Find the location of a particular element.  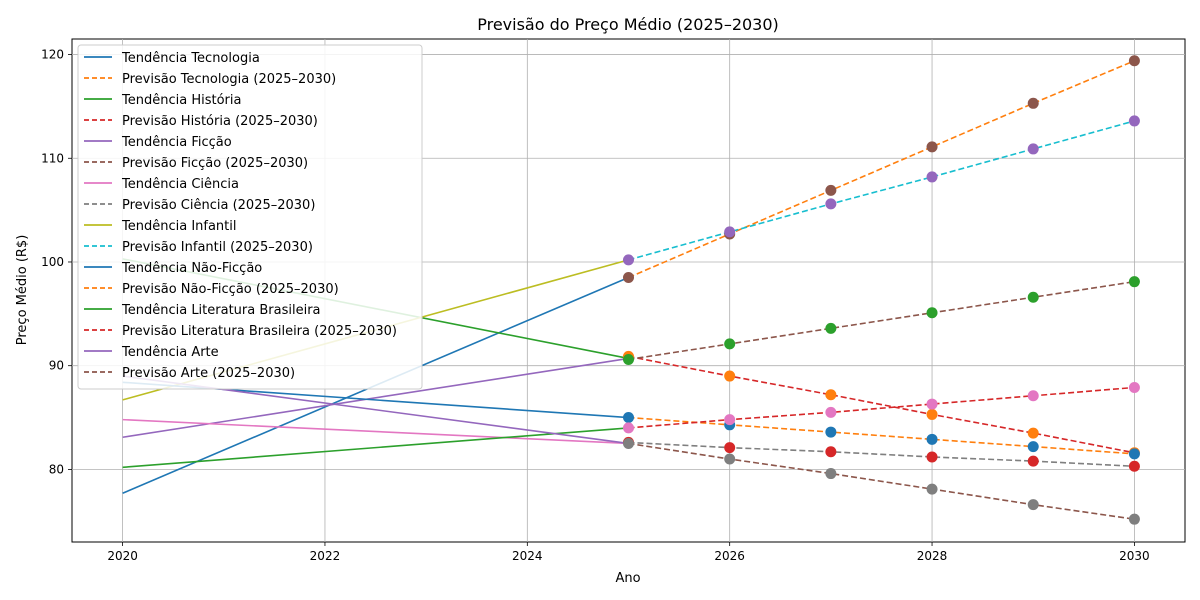

legend-label: Tendência Arte is located at coordinates (170, 352).